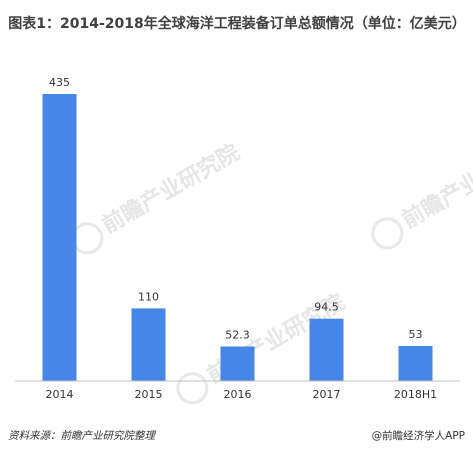 The width and height of the screenshot is (473, 455). I want to click on bar-2017, so click(326, 349).